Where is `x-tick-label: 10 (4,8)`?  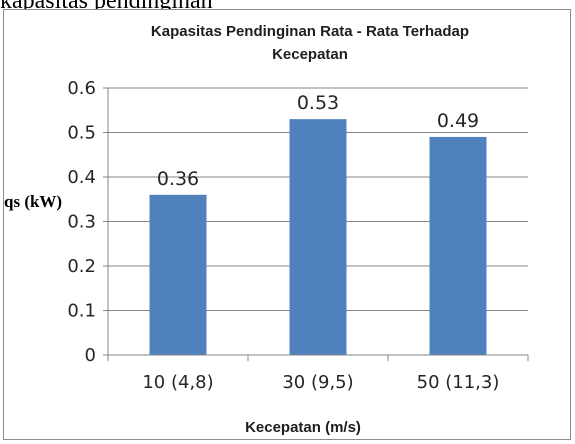
x-tick-label: 10 (4,8) is located at coordinates (177, 382).